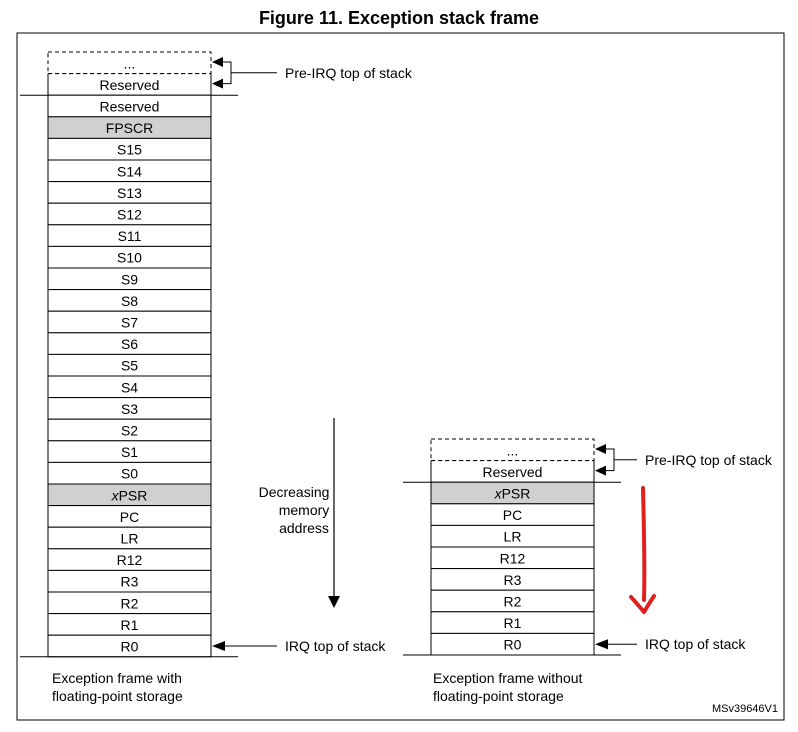 The image size is (798, 732). What do you see at coordinates (745, 709) in the screenshot?
I see `figure-id: MSv39646V1` at bounding box center [745, 709].